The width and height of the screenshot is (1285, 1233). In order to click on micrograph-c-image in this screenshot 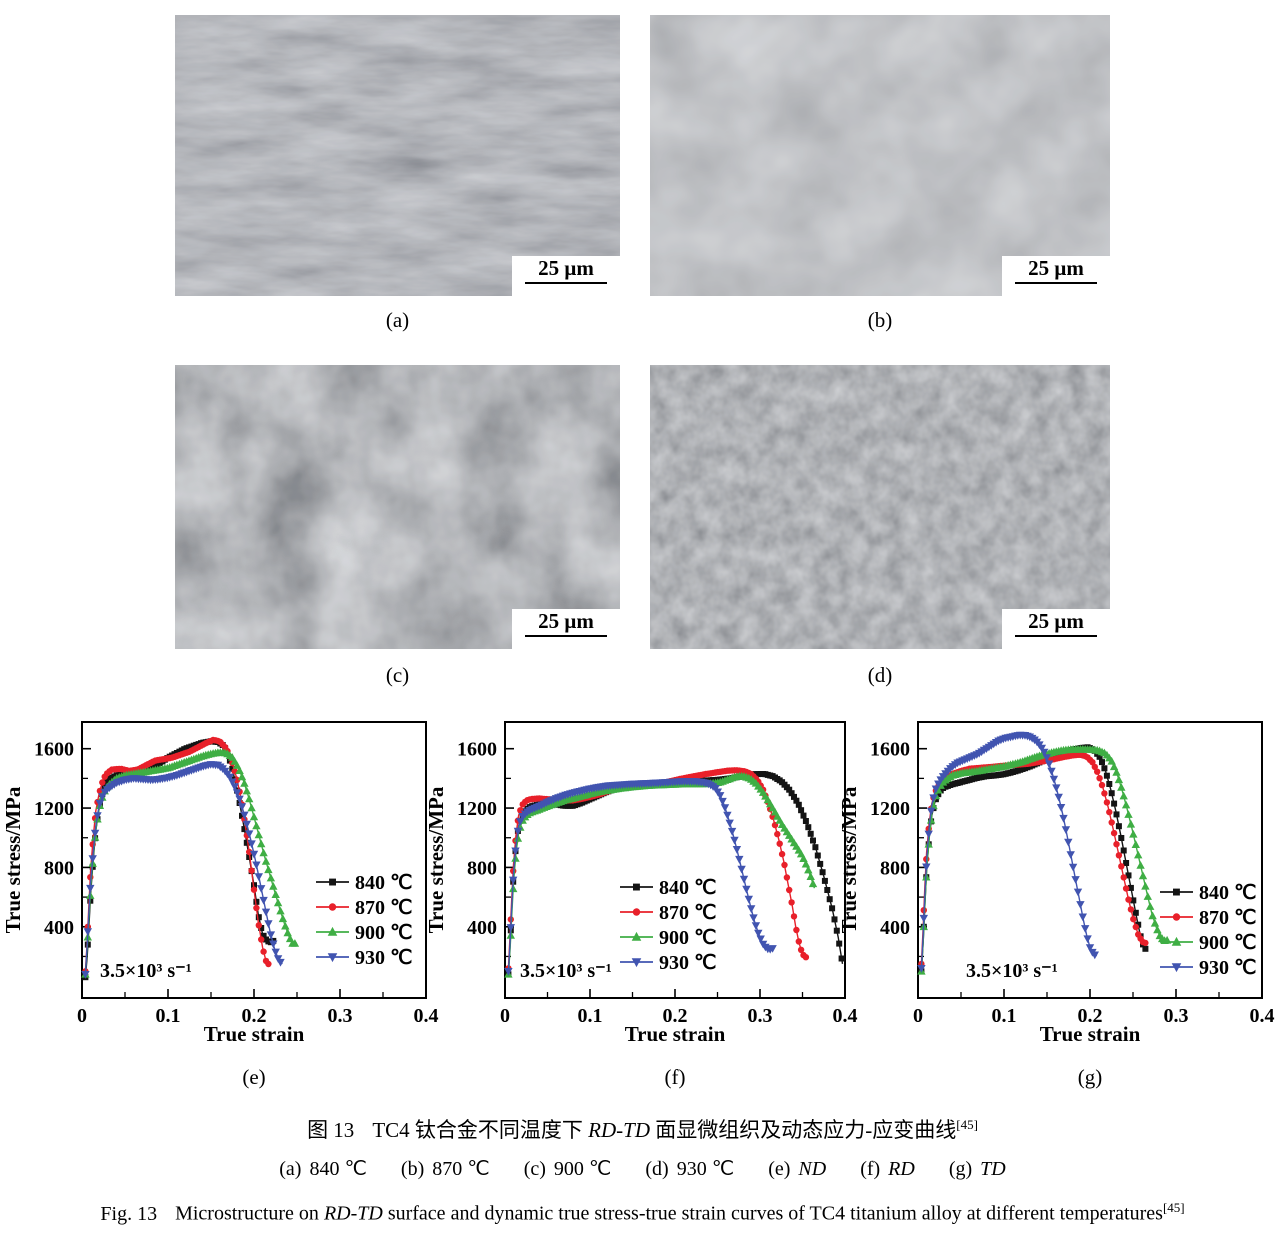, I will do `click(397, 507)`.